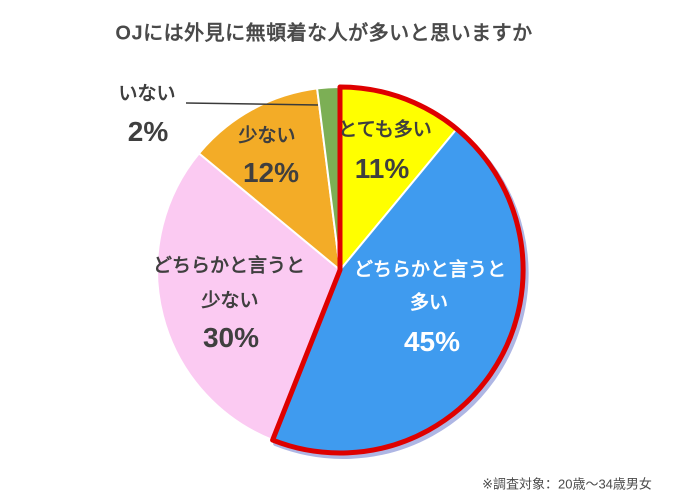 The image size is (700, 504). I want to click on pie-label-none: いない, so click(147, 94).